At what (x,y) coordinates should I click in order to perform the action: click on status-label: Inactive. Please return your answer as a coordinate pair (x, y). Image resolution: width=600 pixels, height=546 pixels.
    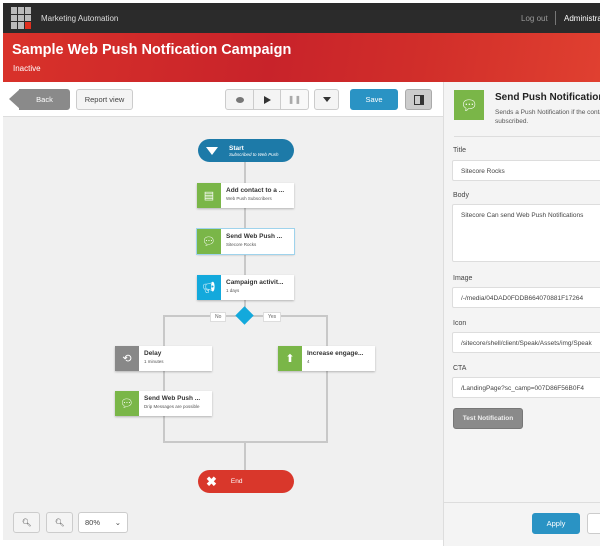
    Looking at the image, I should click on (27, 68).